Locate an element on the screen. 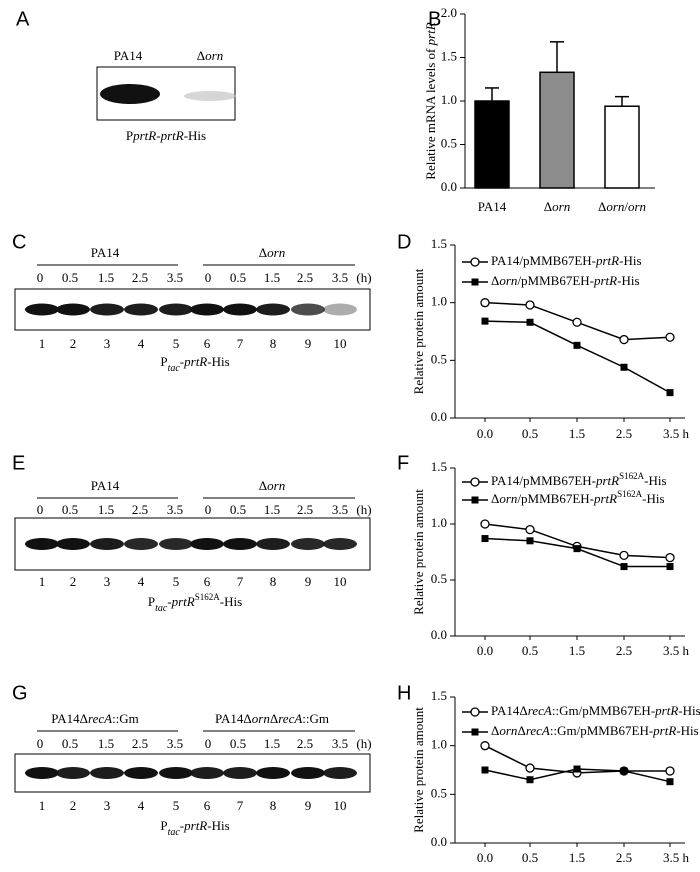 The height and width of the screenshot is (872, 700). y-tick-label: 1.0 is located at coordinates (439, 744).